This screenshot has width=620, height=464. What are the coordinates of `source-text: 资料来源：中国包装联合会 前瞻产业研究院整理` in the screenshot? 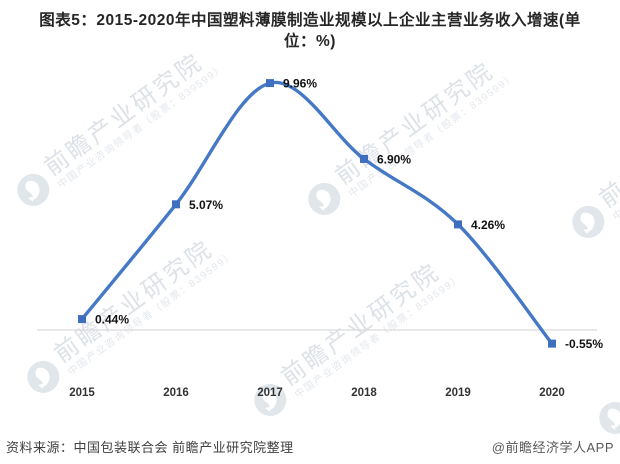 It's located at (150, 447).